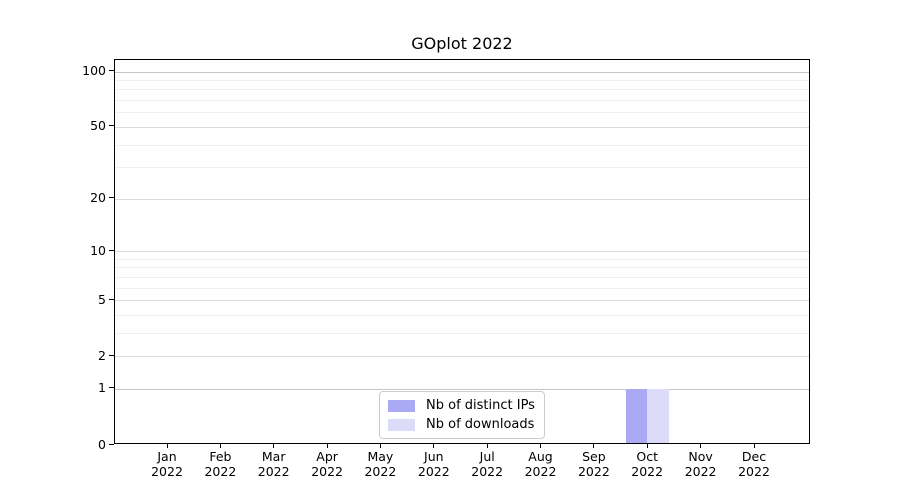 The height and width of the screenshot is (500, 900). Describe the element at coordinates (462, 415) in the screenshot. I see `legend: Nb of distinct IPs Nb of downloads` at that location.